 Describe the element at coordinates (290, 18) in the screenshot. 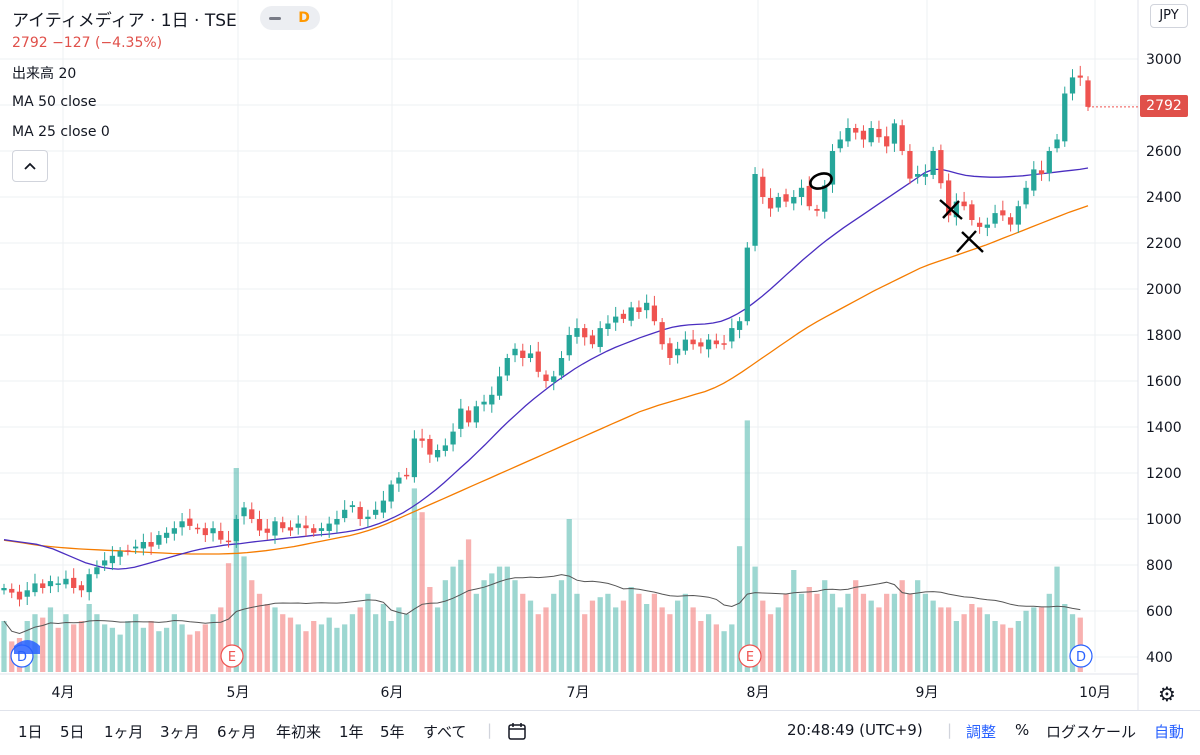

I see `interval-pill: D` at that location.